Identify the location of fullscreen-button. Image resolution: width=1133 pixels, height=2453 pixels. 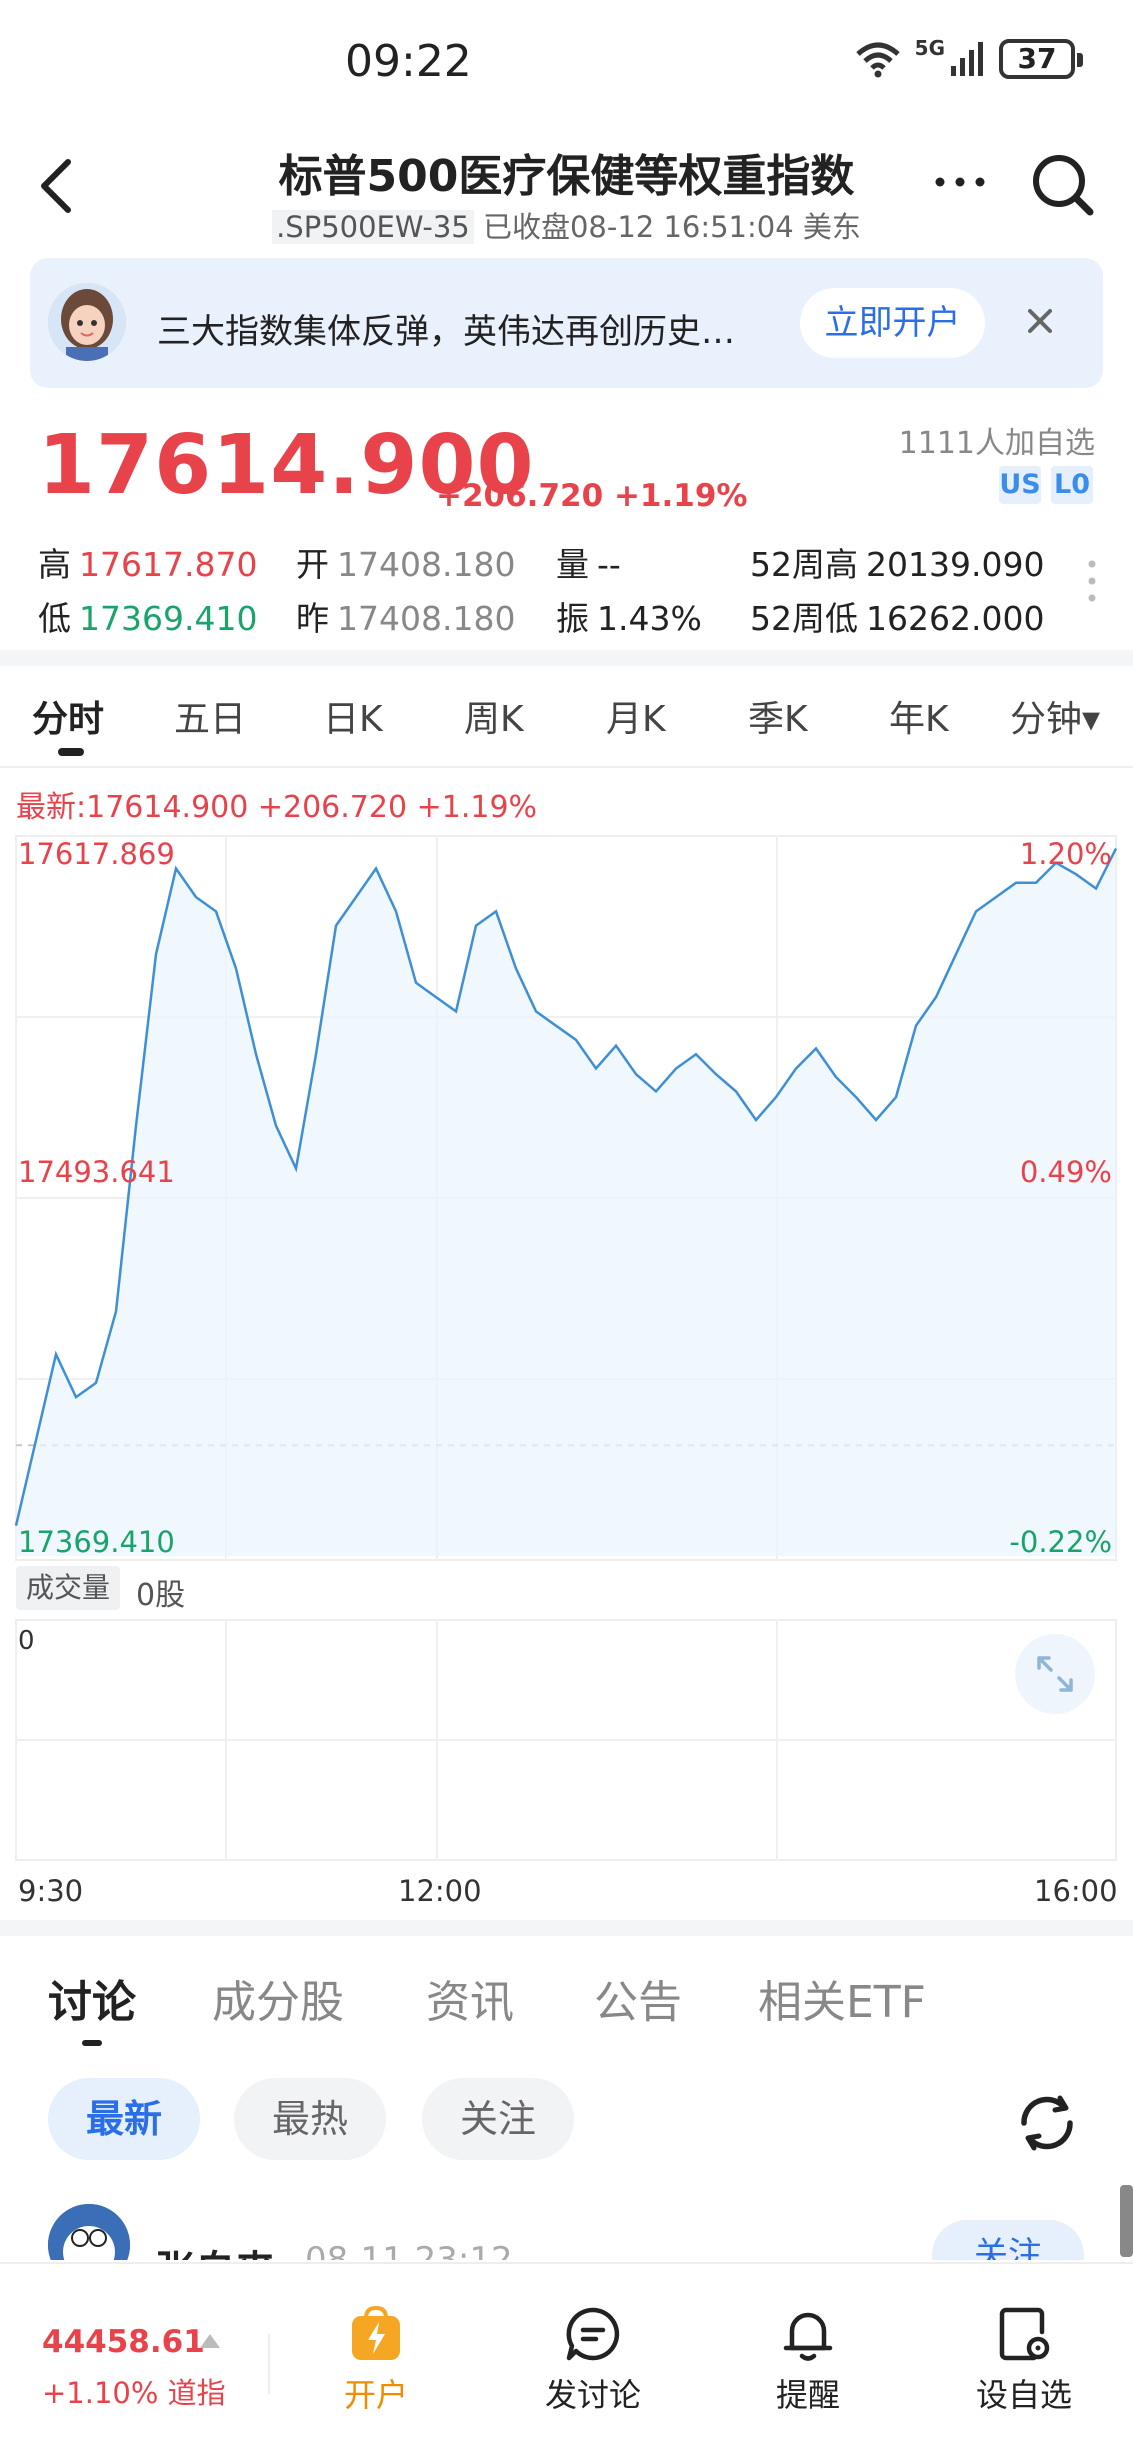
(1055, 1674).